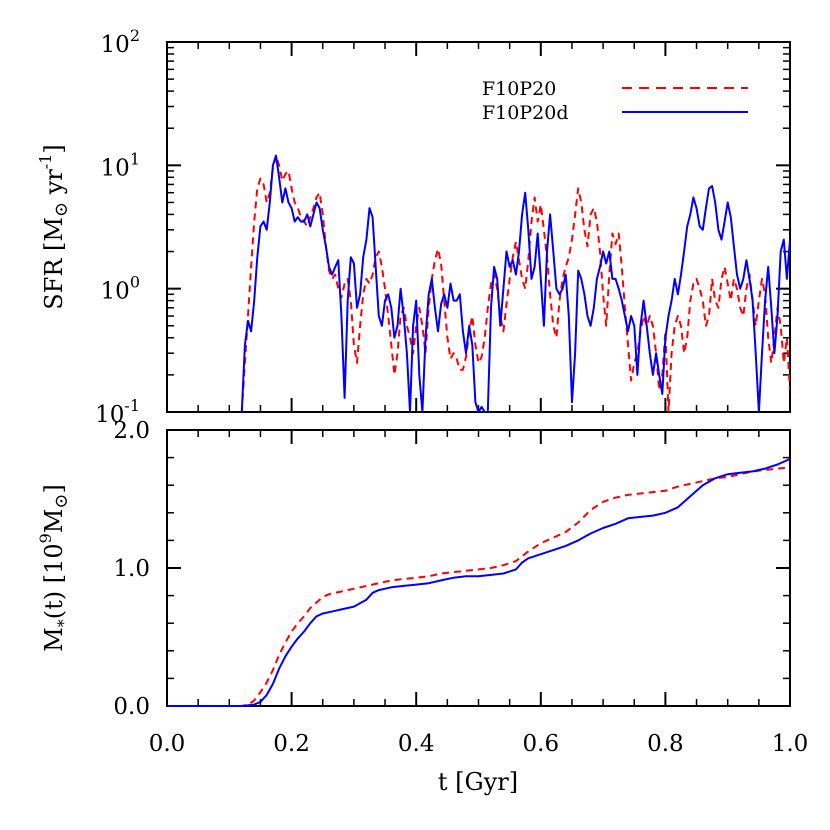  What do you see at coordinates (519, 89) in the screenshot?
I see `legend-label-f10p20: F10P20` at bounding box center [519, 89].